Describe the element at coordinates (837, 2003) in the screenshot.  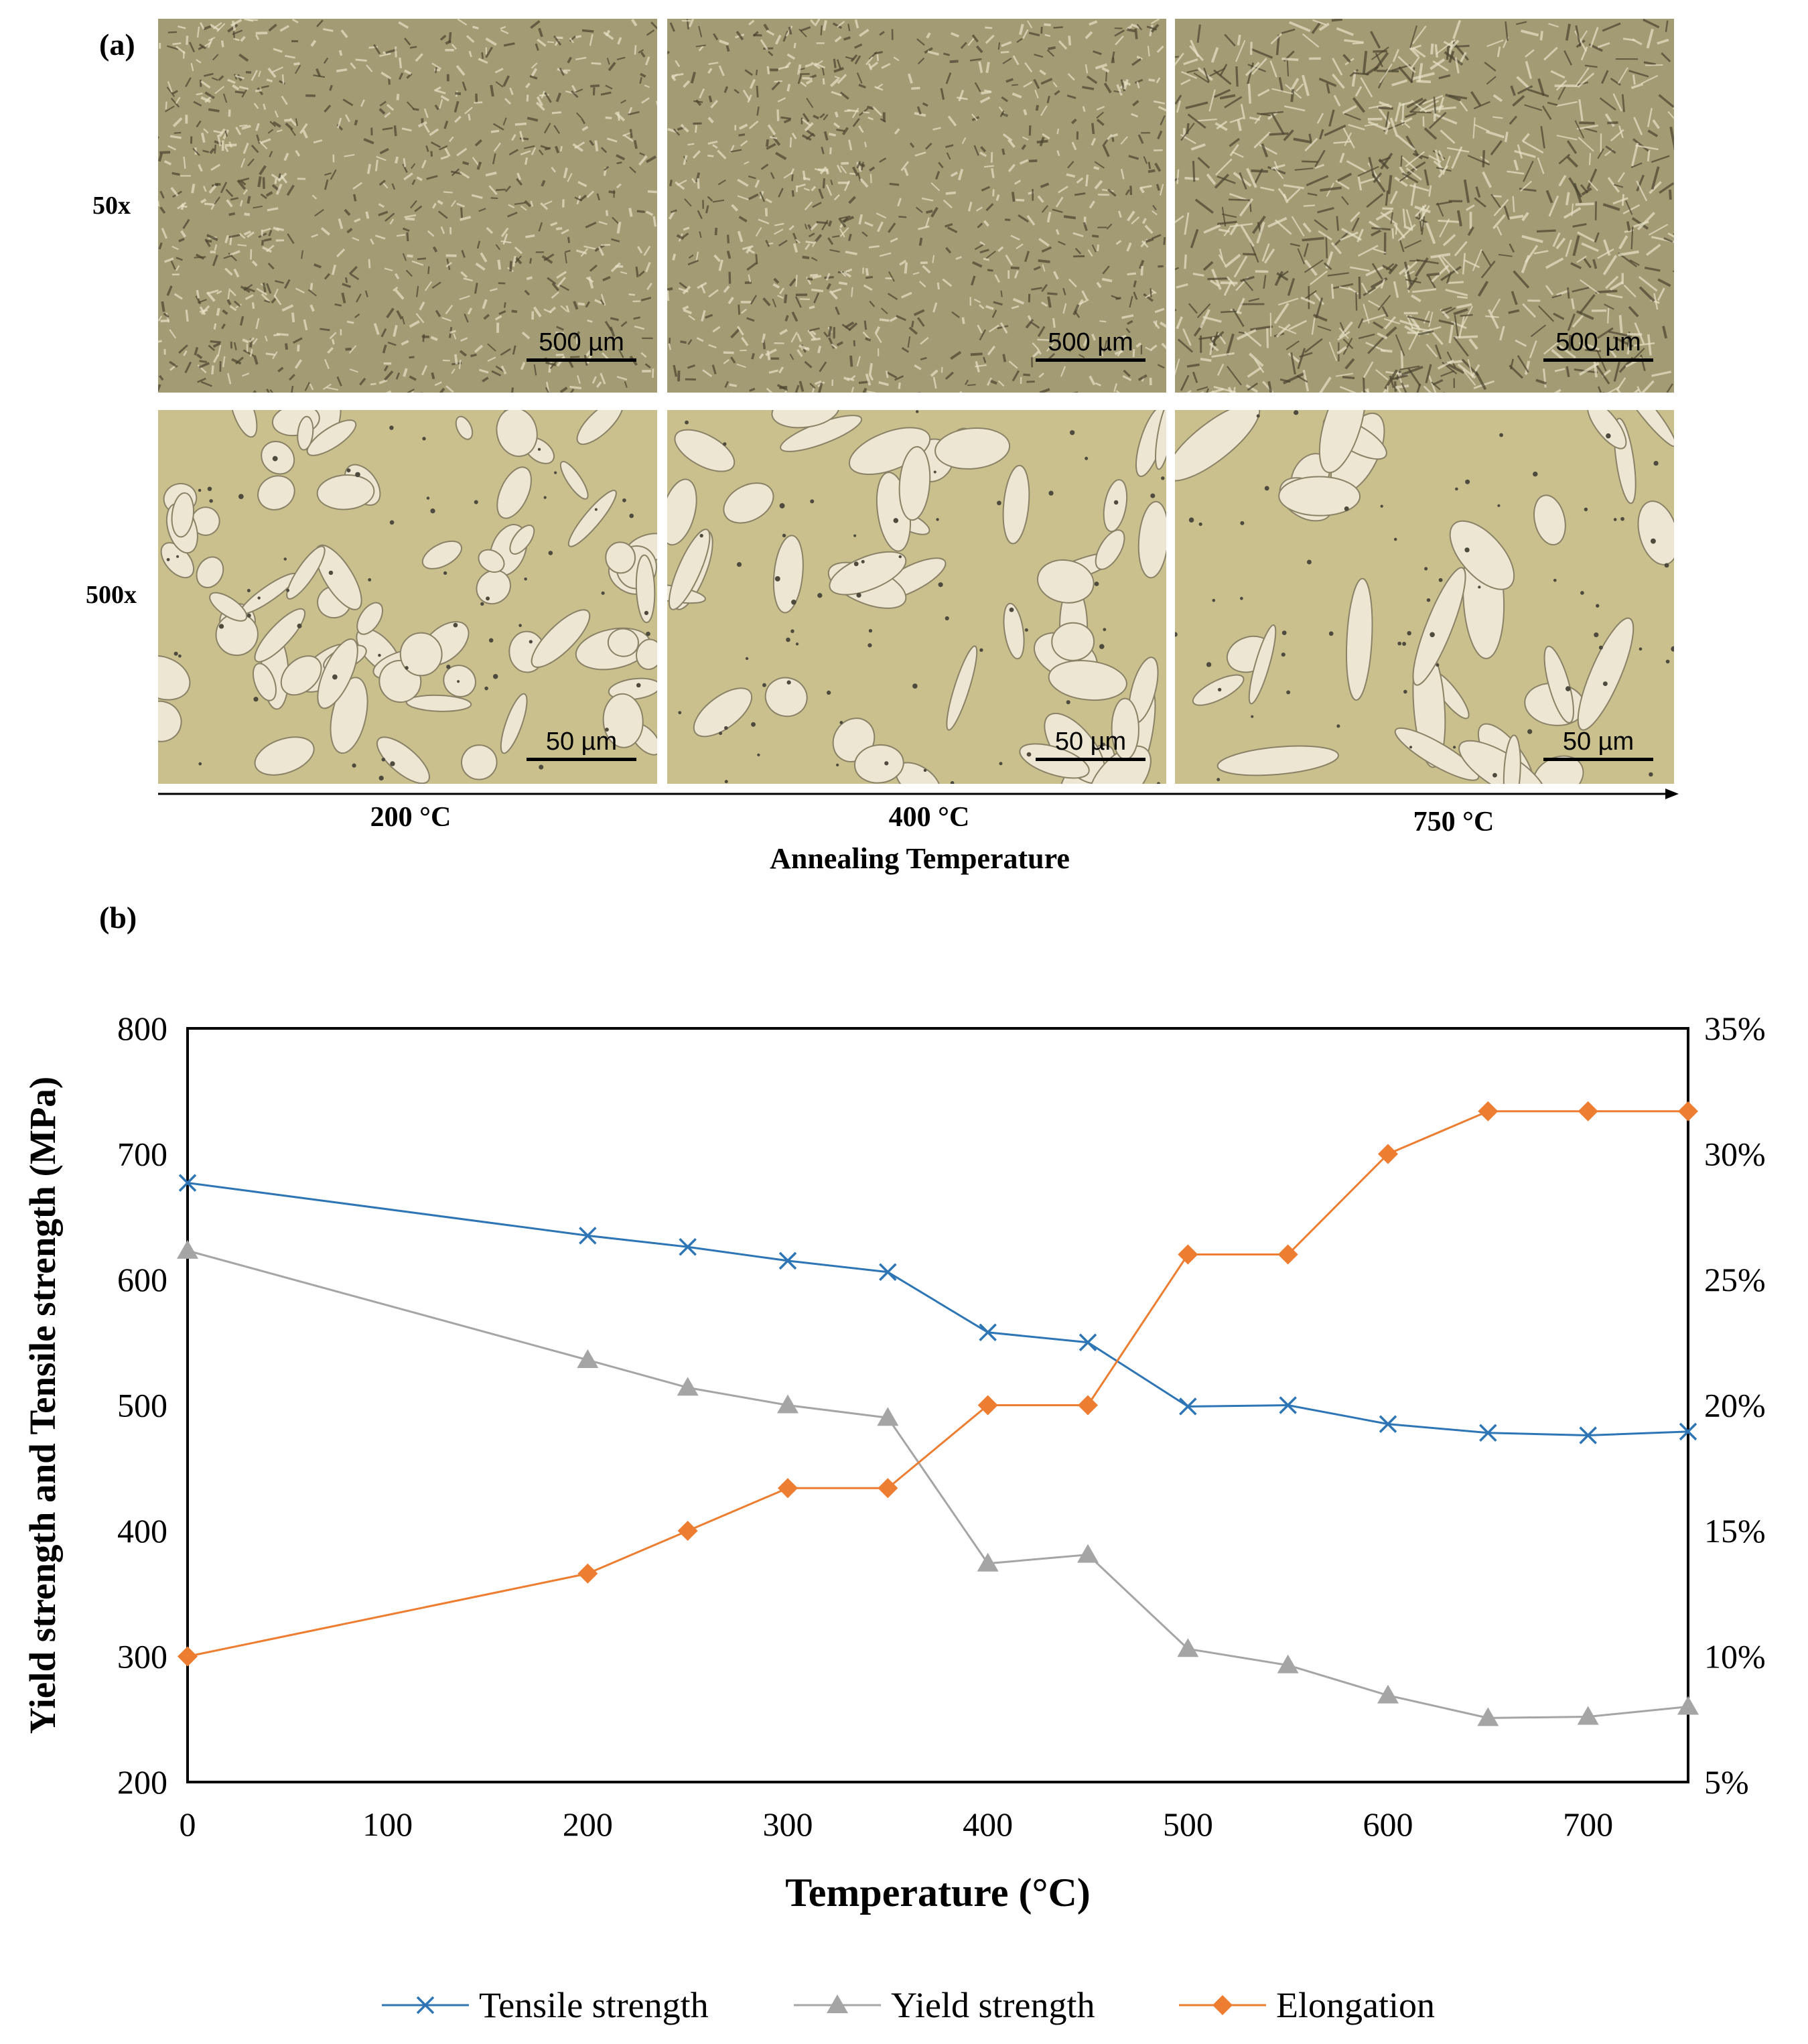
I see `legend-marker-yield-strength` at that location.